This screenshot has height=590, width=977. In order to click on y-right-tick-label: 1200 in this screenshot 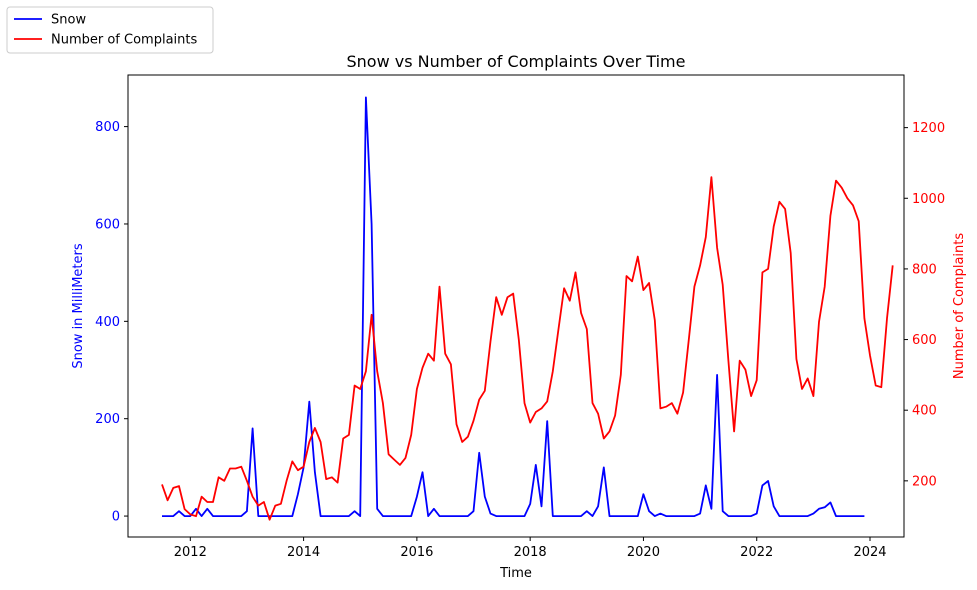, I will do `click(928, 128)`.